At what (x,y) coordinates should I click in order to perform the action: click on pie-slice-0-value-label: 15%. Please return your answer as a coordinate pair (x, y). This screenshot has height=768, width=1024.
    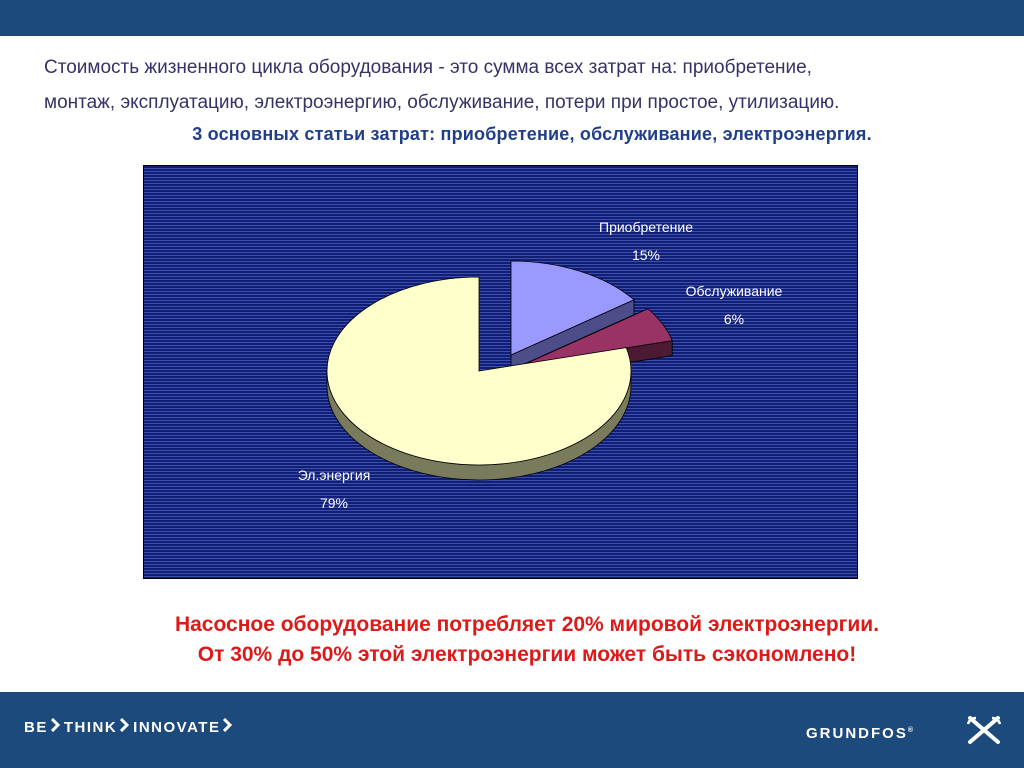
    Looking at the image, I should click on (646, 255).